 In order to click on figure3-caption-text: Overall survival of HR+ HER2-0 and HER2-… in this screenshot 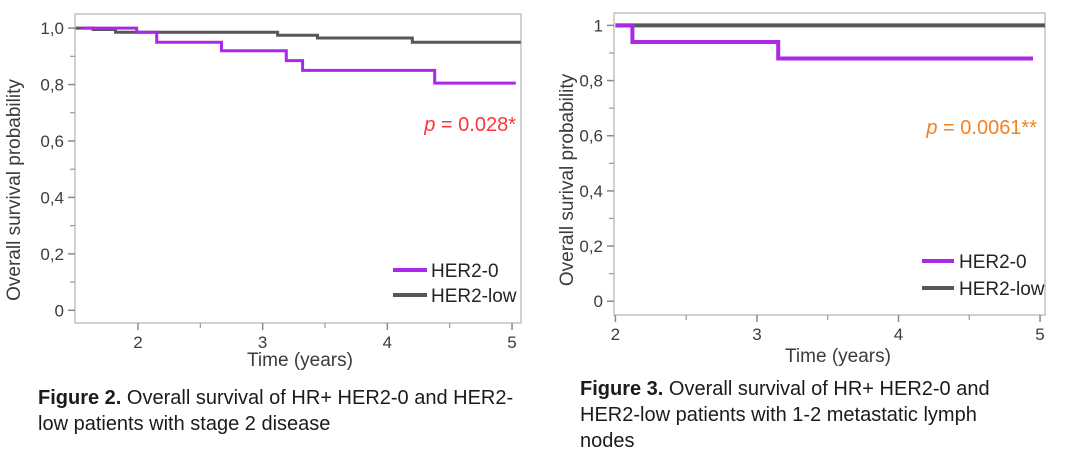, I will do `click(785, 415)`.